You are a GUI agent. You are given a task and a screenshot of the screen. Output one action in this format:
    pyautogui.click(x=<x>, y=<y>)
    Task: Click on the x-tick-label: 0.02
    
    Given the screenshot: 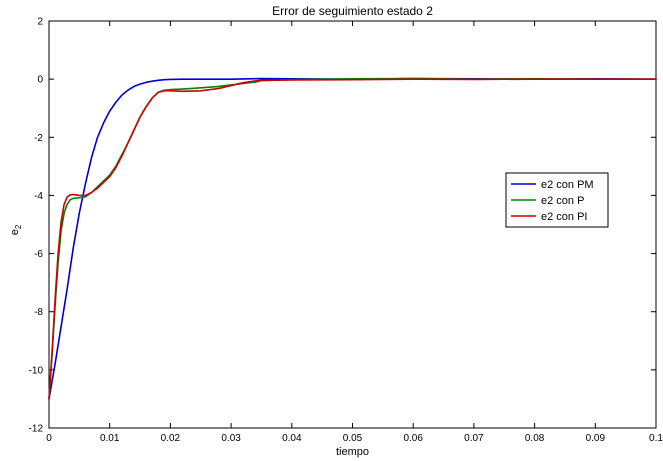 What is the action you would take?
    pyautogui.click(x=171, y=438)
    